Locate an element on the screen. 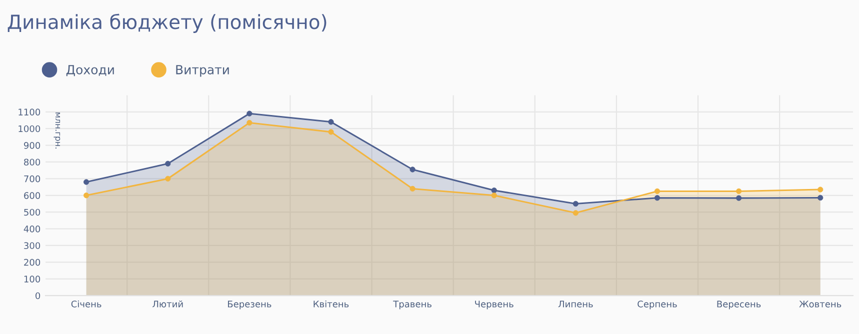  y-tick-label: 800 is located at coordinates (32, 162).